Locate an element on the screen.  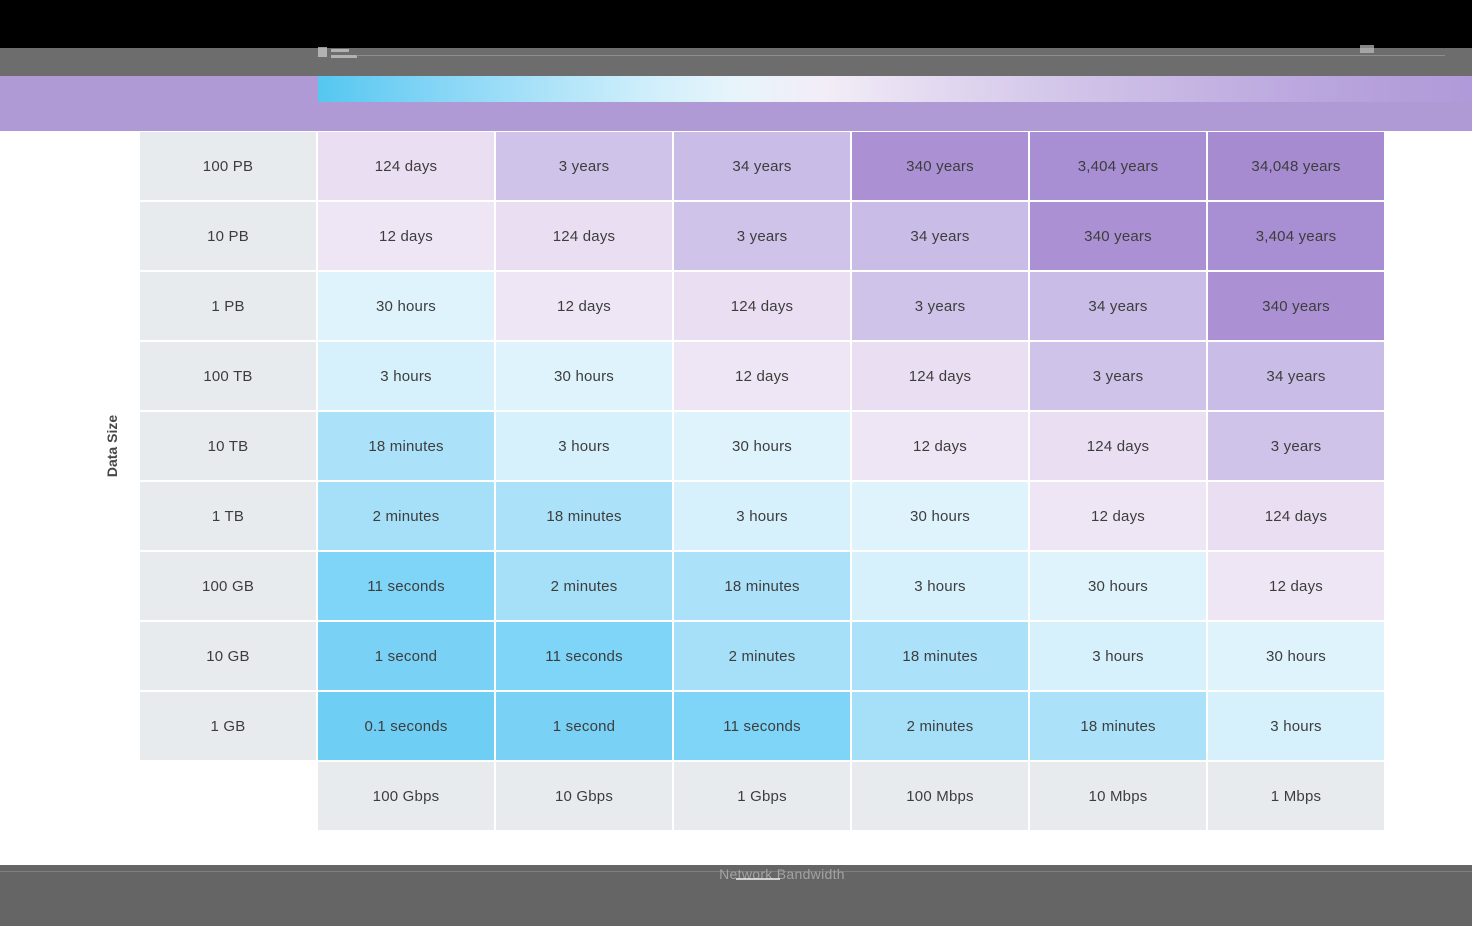
row-label: 10 GB is located at coordinates (228, 656).